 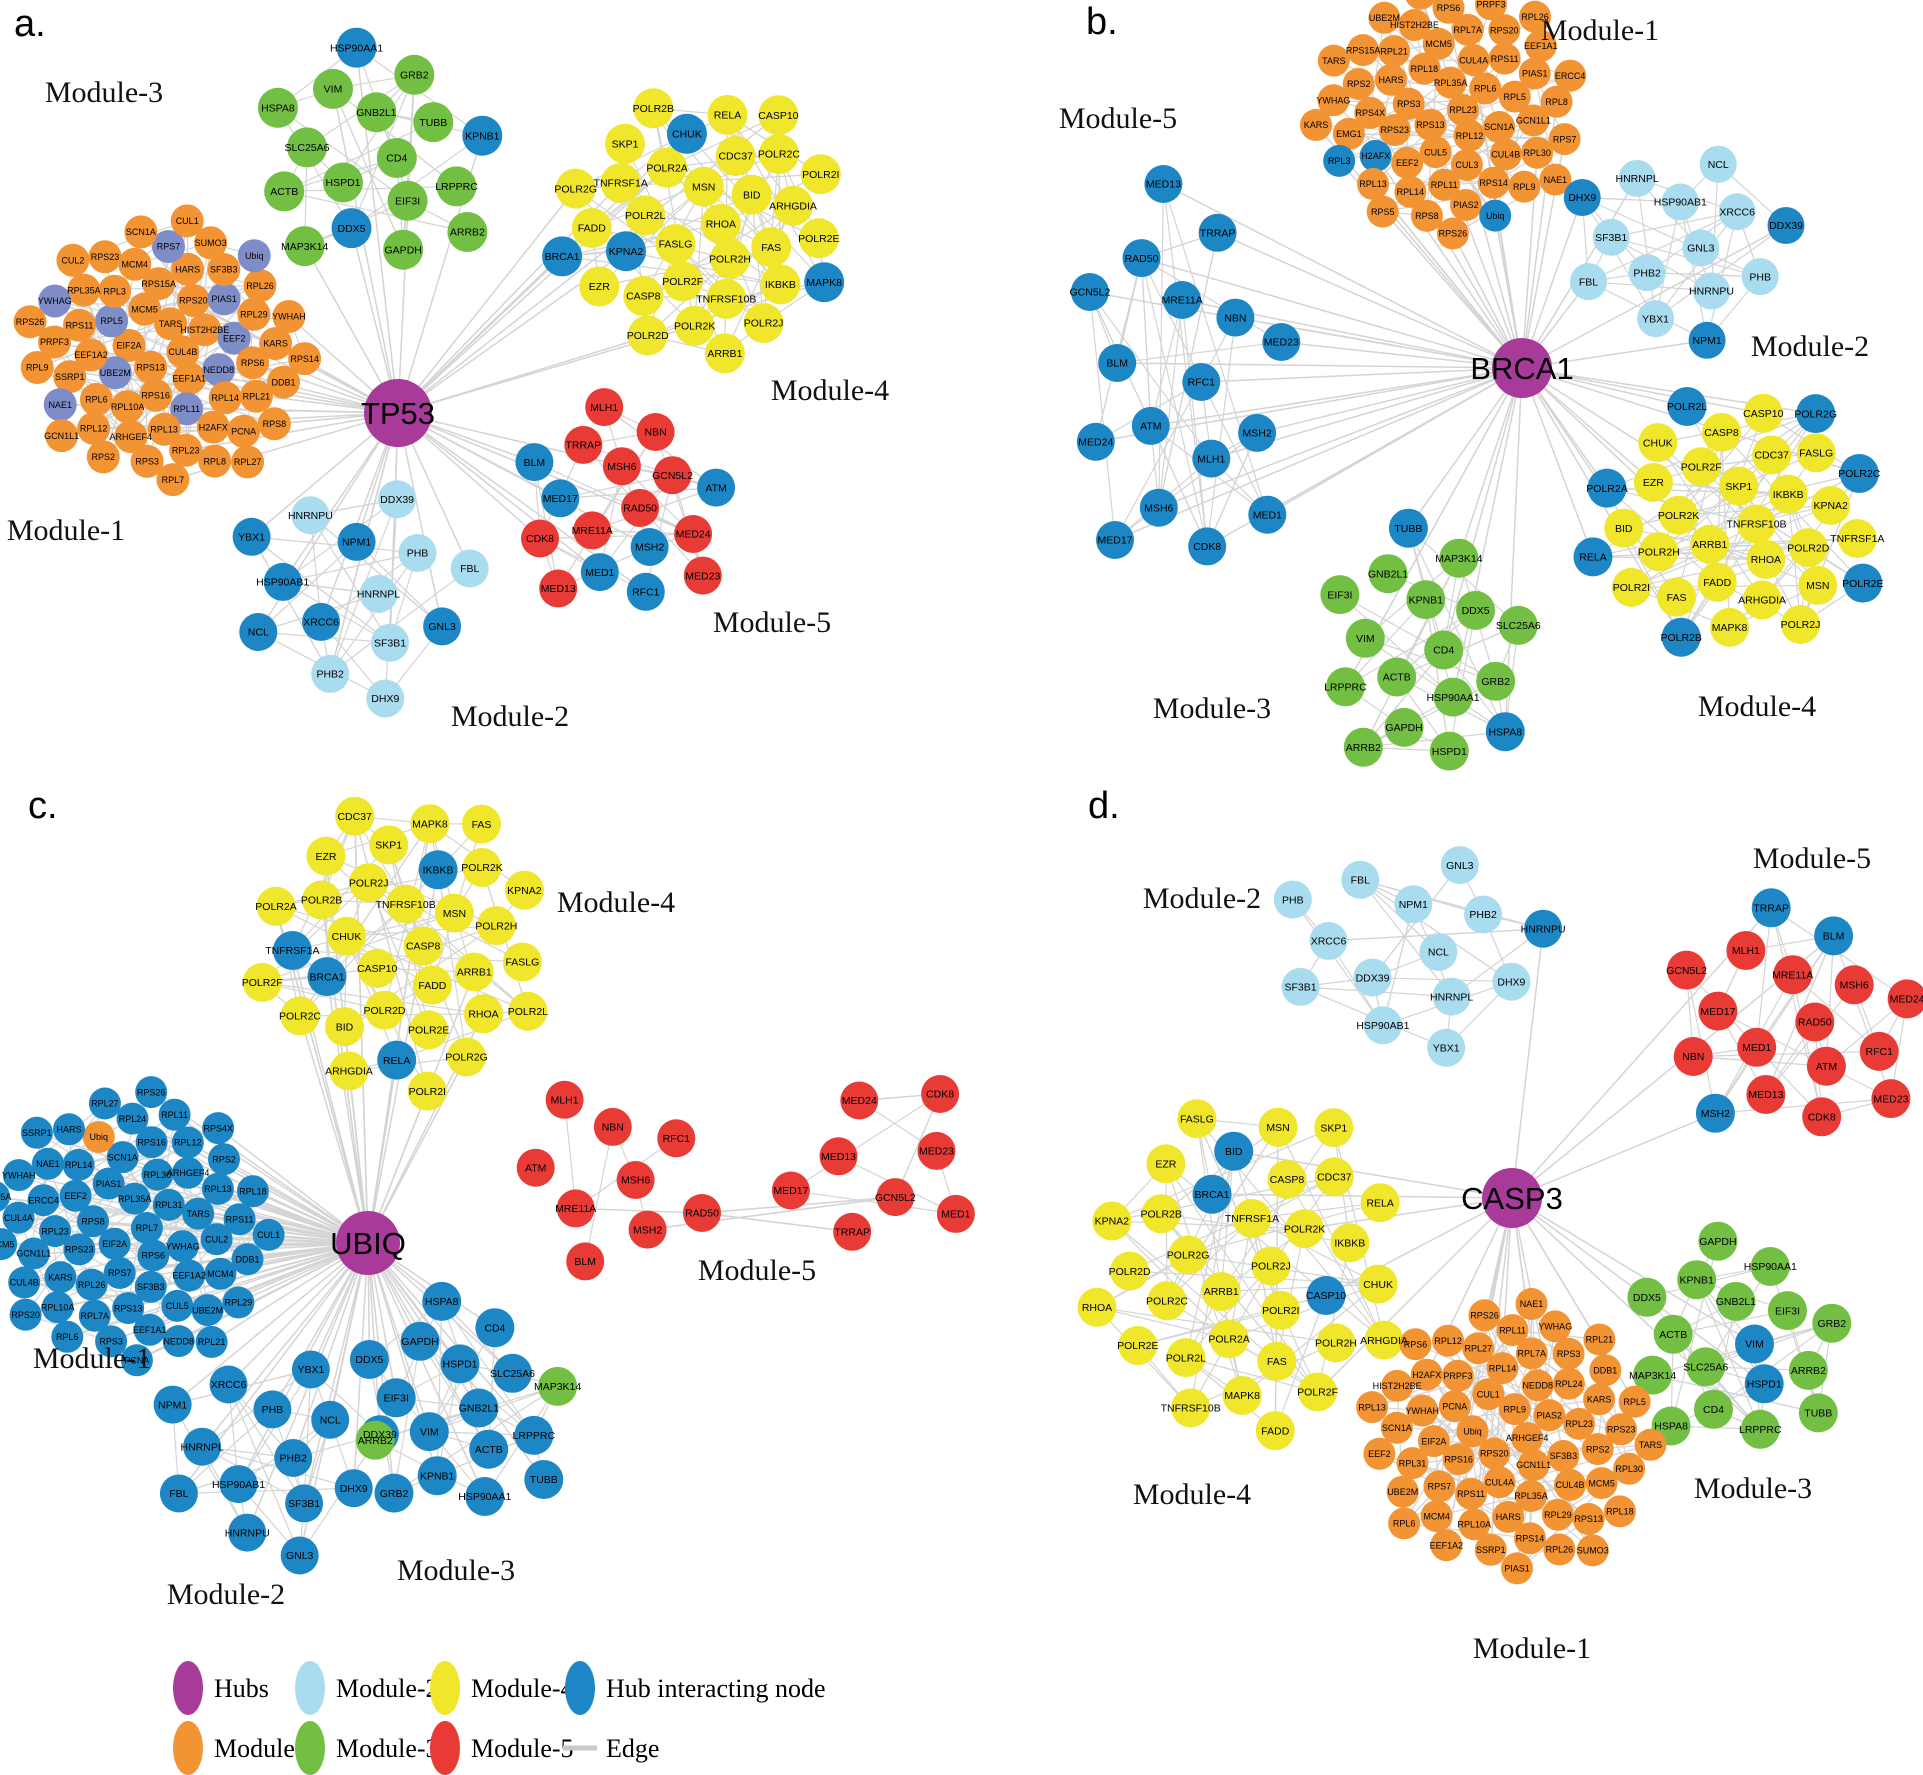 What do you see at coordinates (1760, 1429) in the screenshot?
I see `node-LRPPRC` at bounding box center [1760, 1429].